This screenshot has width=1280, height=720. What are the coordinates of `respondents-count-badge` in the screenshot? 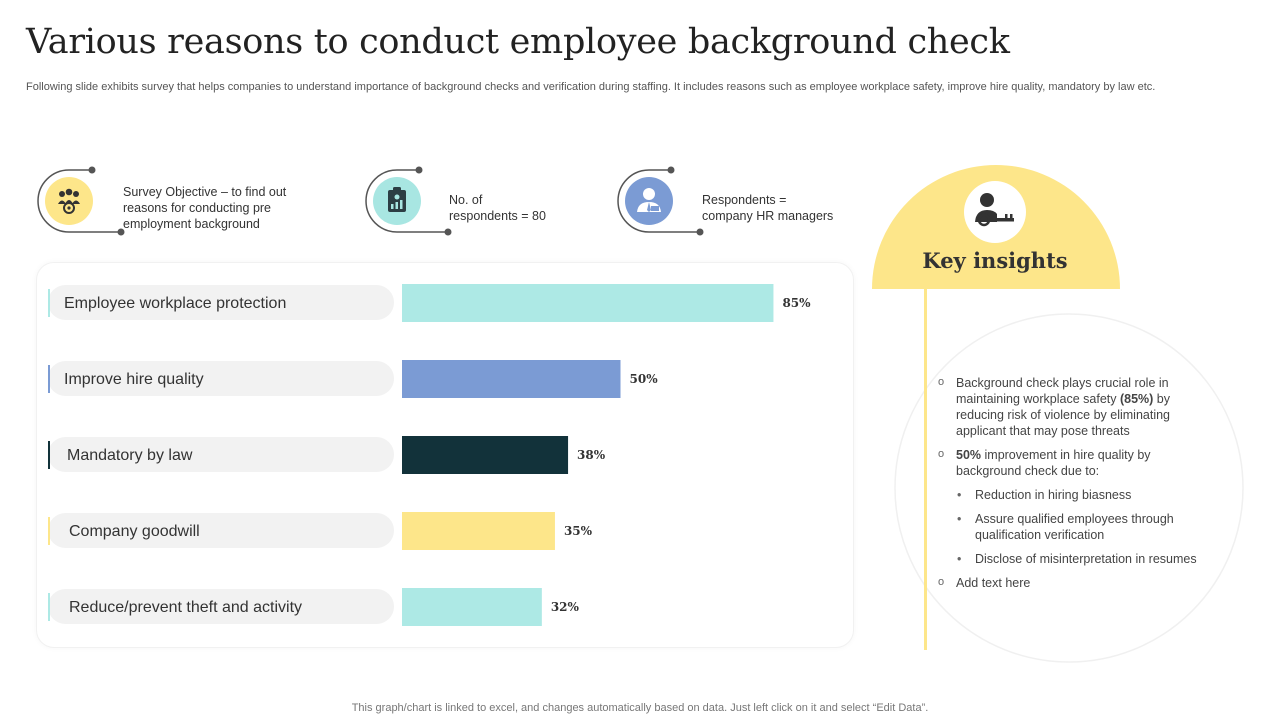 It's located at (407, 202).